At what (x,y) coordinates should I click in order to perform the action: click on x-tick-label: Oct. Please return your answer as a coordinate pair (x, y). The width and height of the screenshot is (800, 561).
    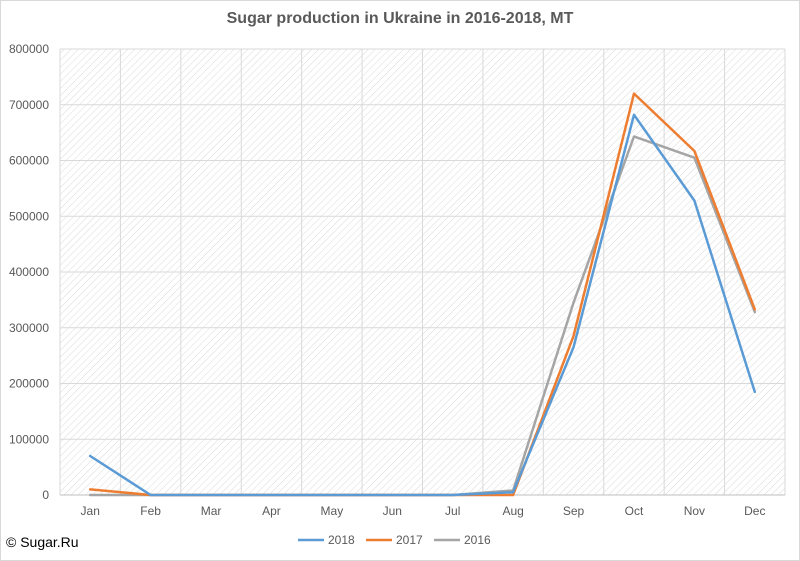
    Looking at the image, I should click on (634, 511).